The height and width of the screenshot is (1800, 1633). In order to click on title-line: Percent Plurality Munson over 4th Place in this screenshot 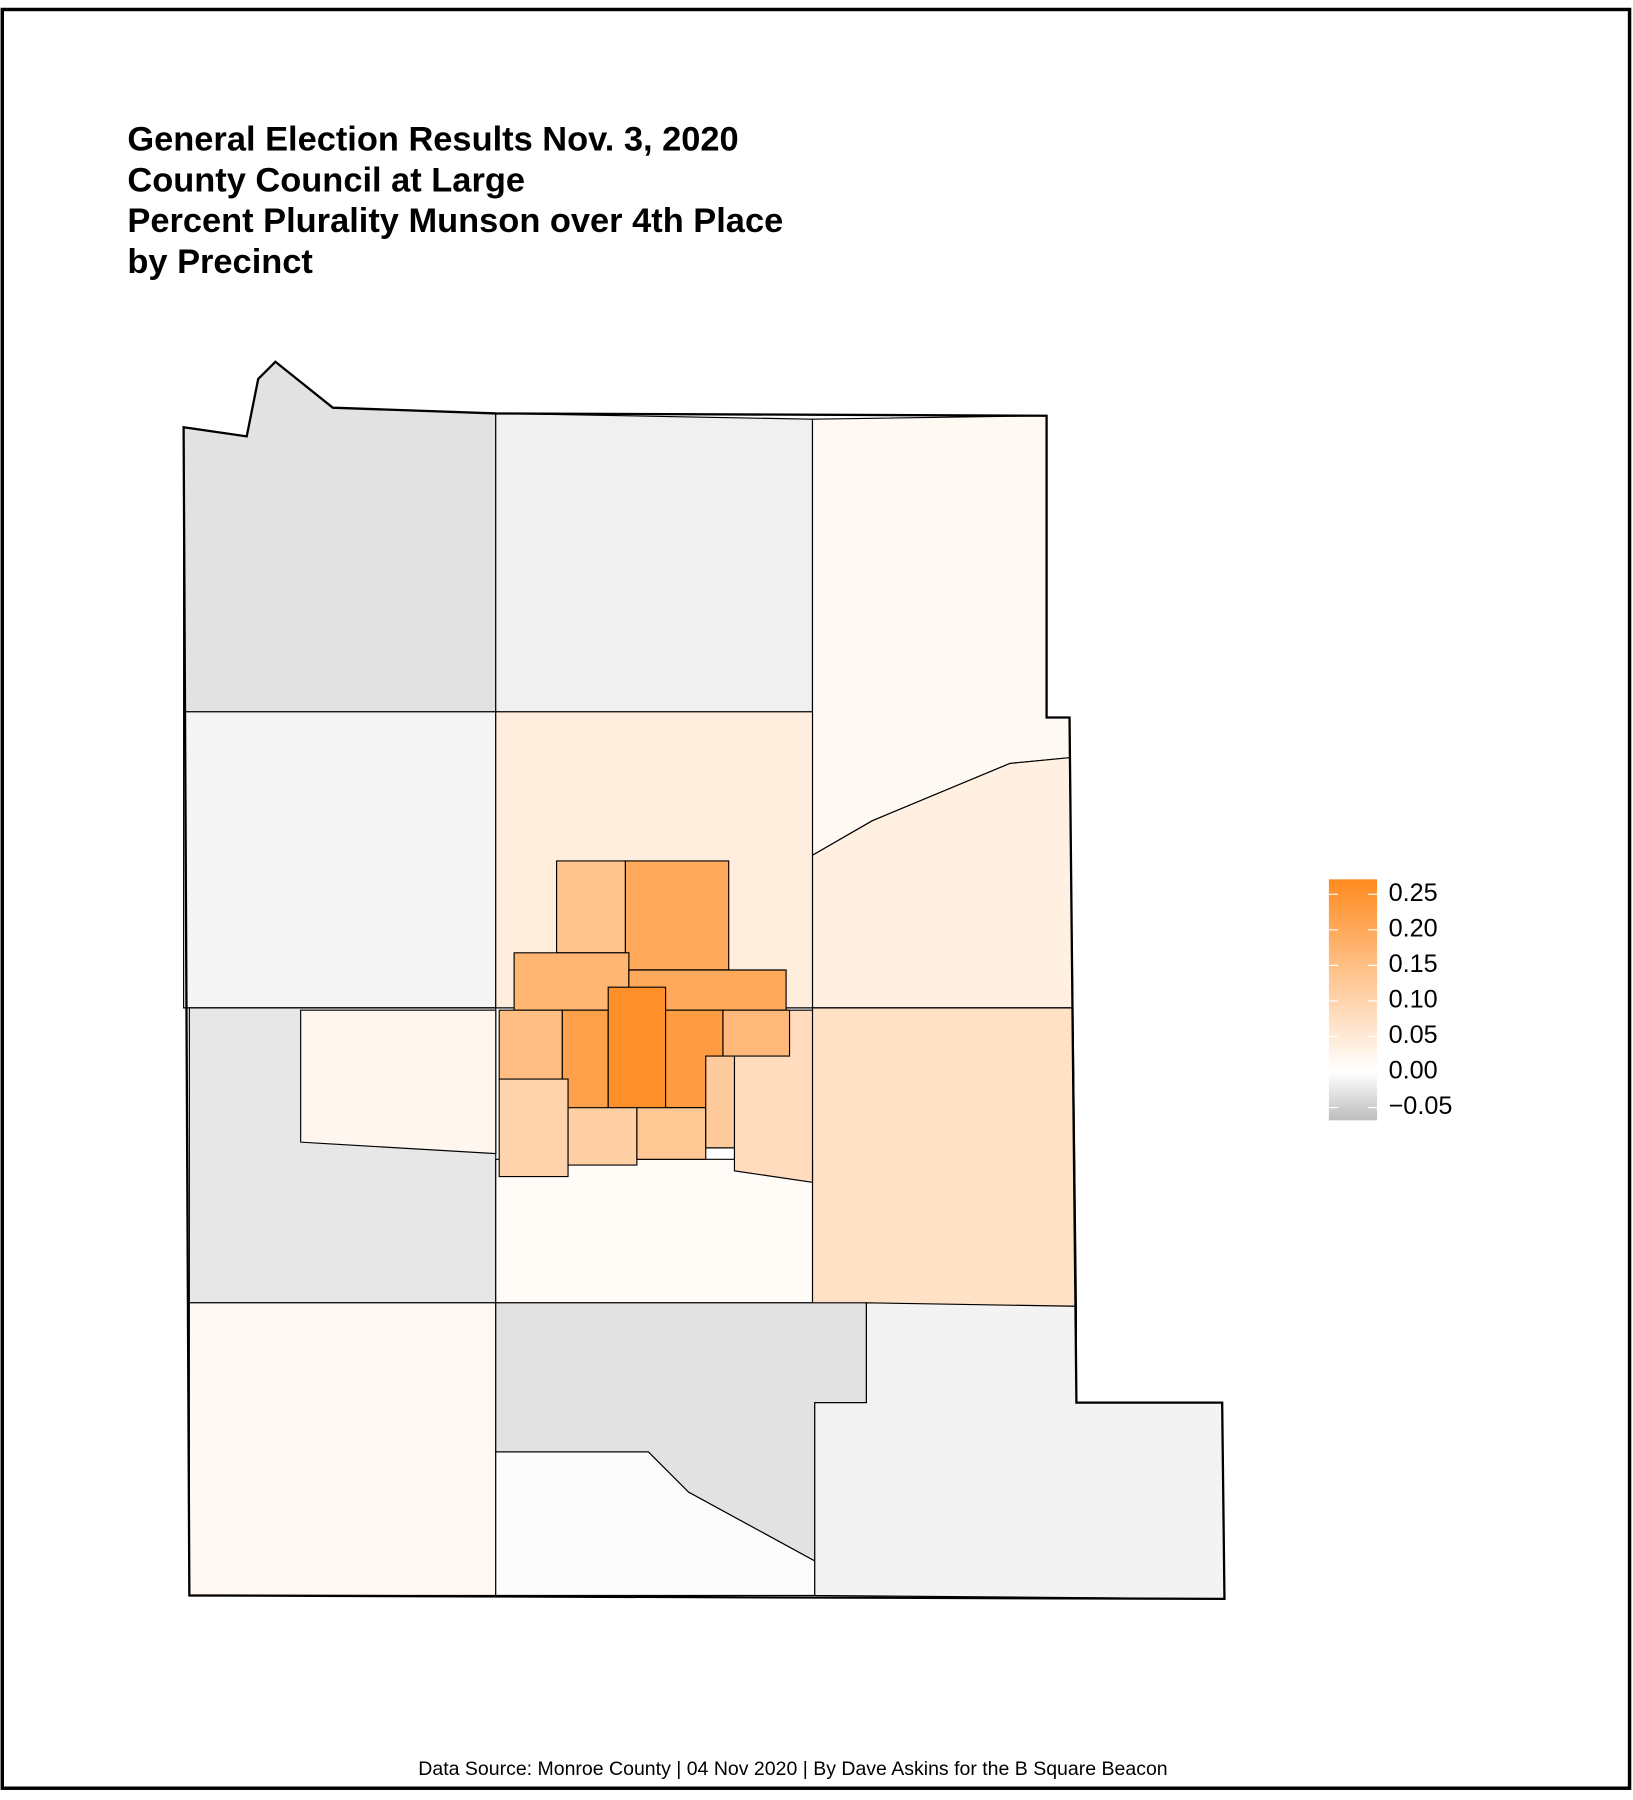, I will do `click(455, 221)`.